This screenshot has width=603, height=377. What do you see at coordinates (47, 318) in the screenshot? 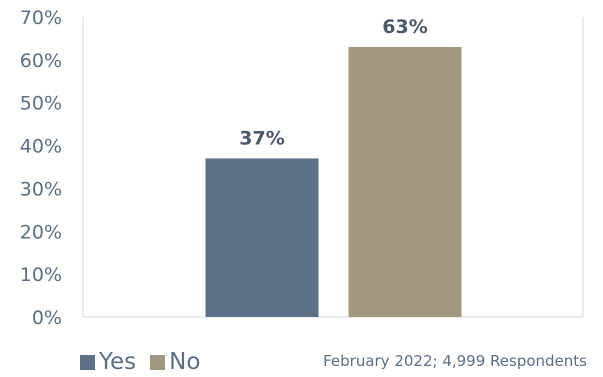
I see `y-tick-label: 0%` at bounding box center [47, 318].